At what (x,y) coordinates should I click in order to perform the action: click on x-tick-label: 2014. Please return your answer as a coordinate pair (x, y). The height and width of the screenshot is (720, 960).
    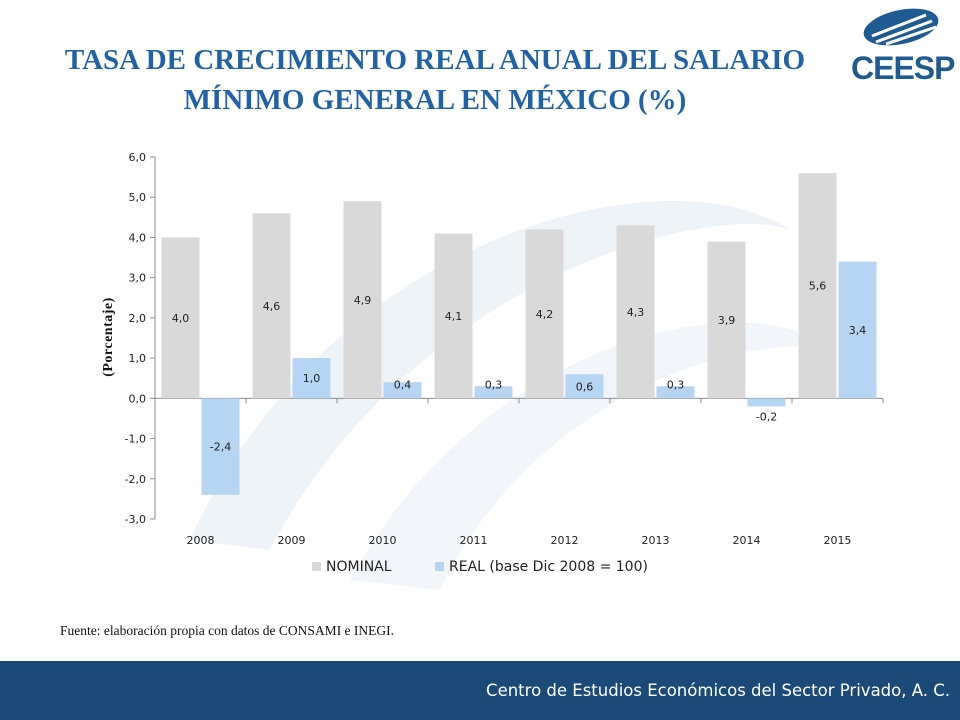
    Looking at the image, I should click on (747, 540).